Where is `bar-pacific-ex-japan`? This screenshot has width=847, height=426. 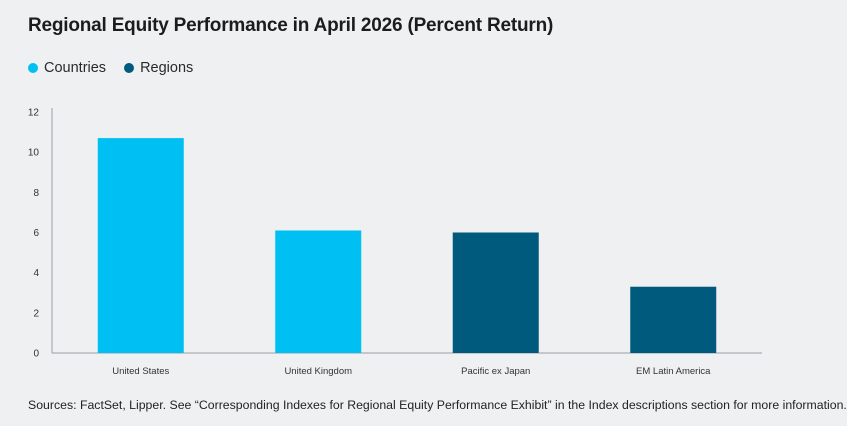 bar-pacific-ex-japan is located at coordinates (495, 292).